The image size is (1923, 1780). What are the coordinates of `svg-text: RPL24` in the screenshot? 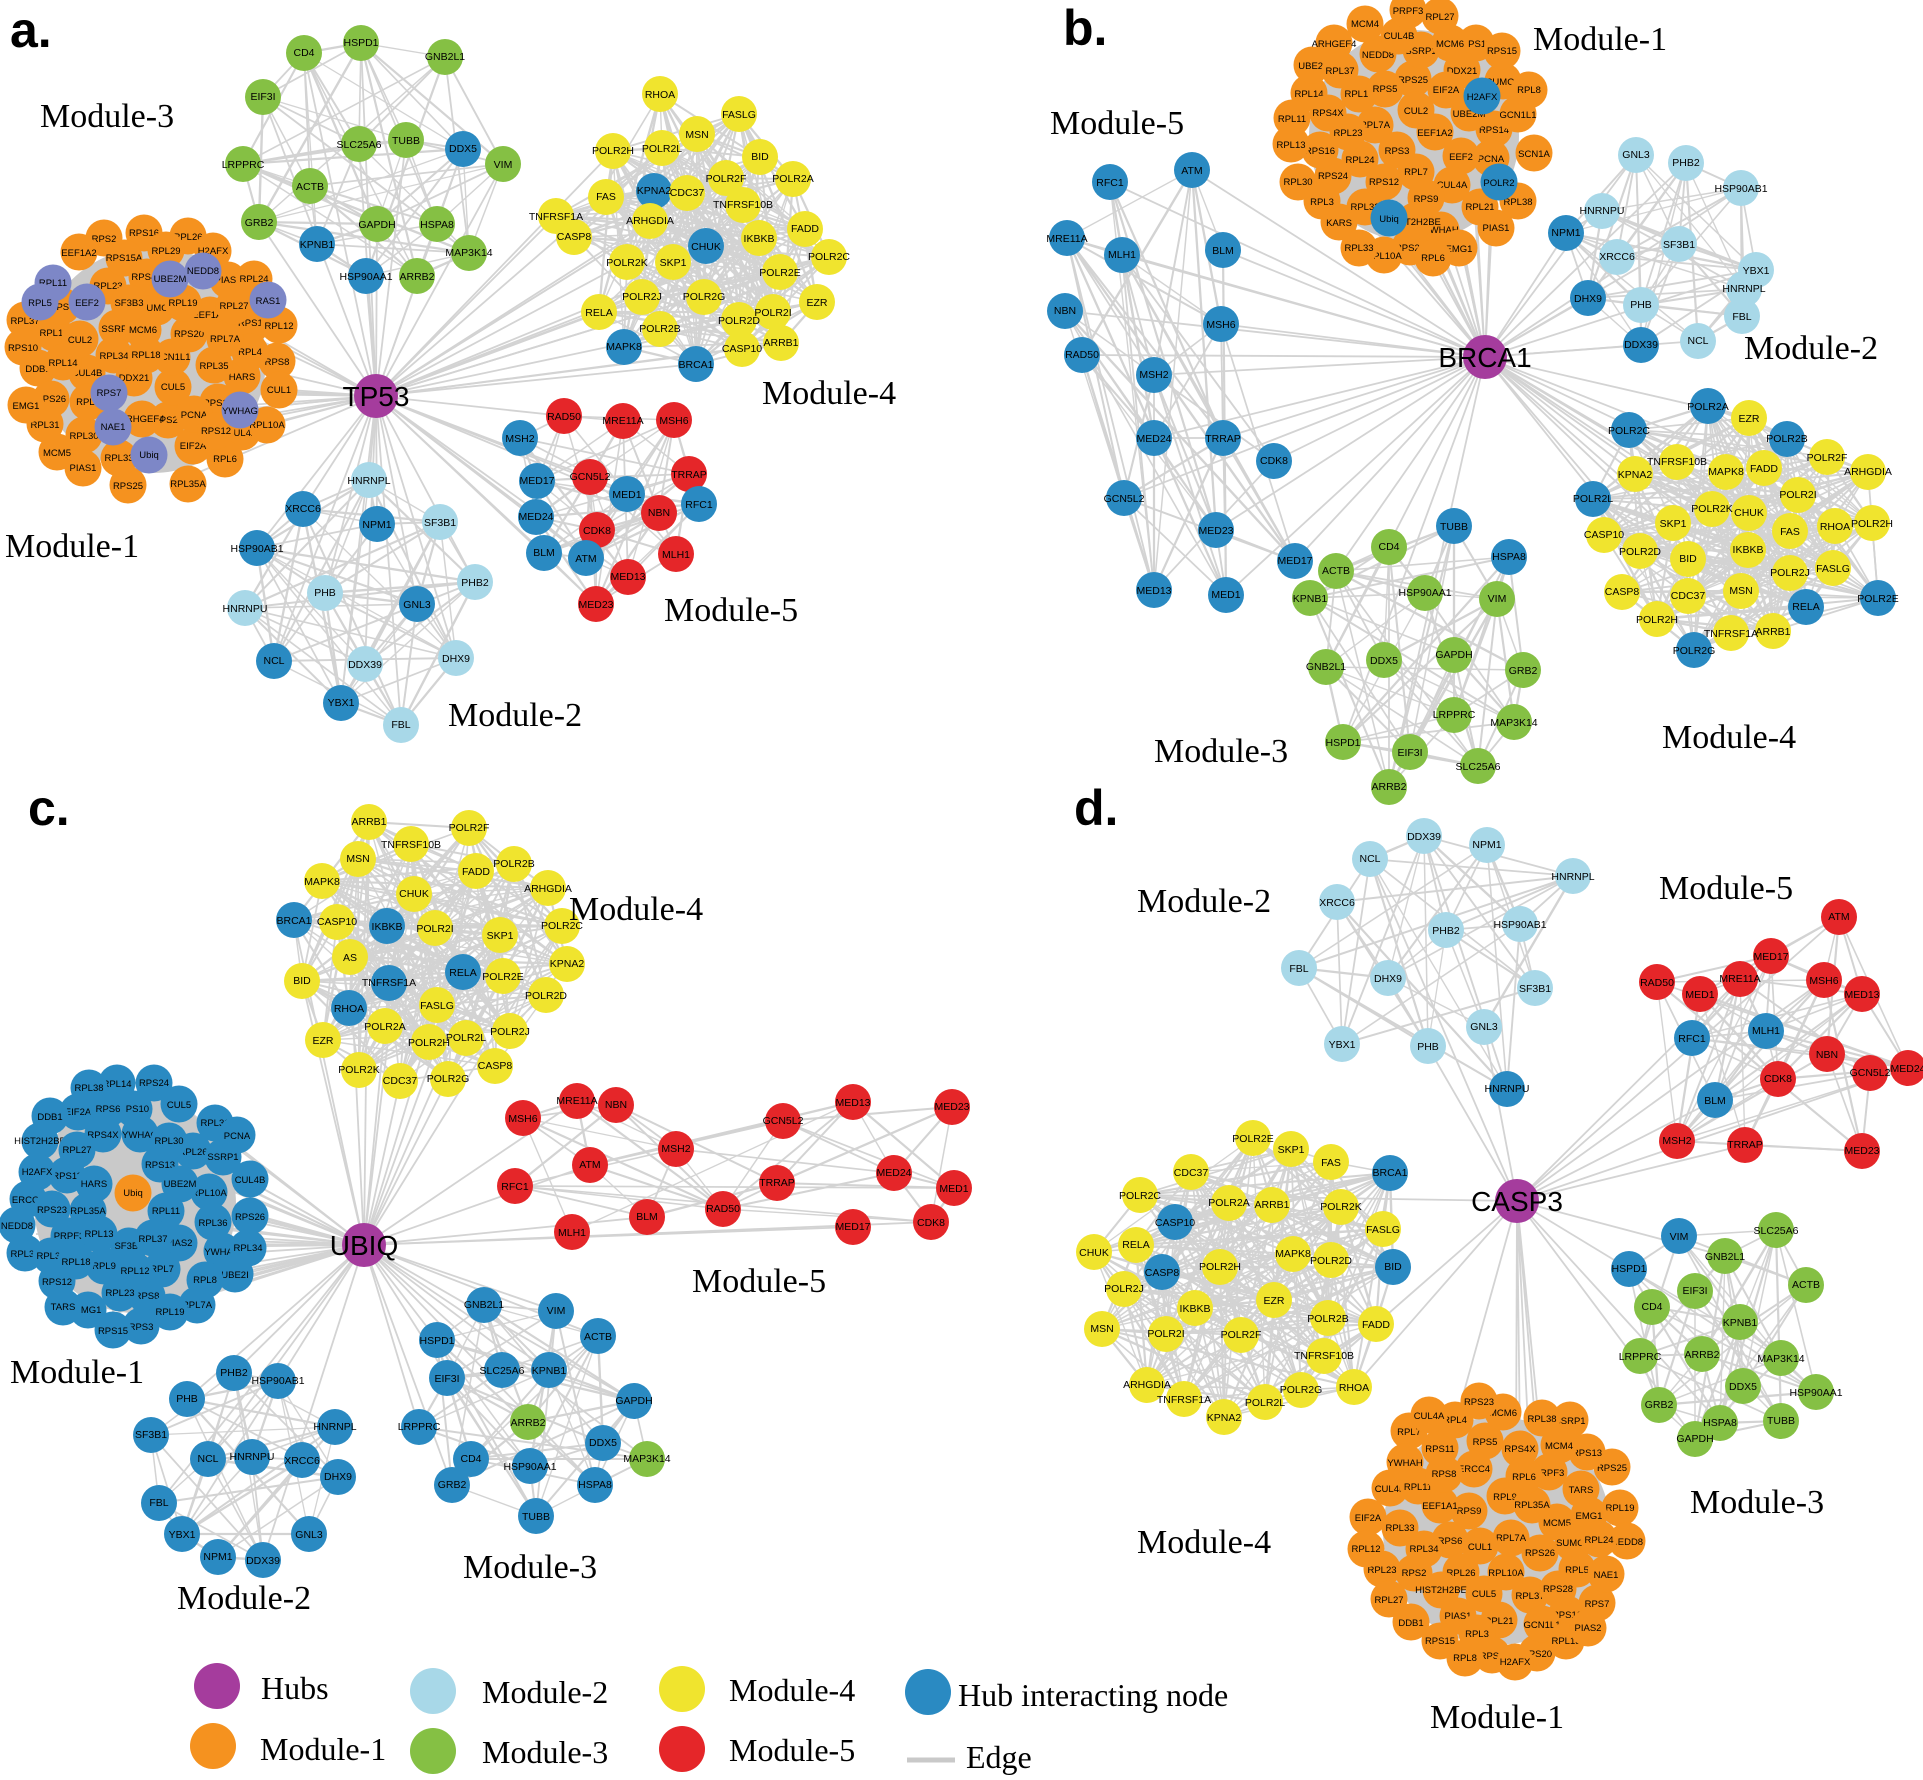 It's located at (1359, 160).